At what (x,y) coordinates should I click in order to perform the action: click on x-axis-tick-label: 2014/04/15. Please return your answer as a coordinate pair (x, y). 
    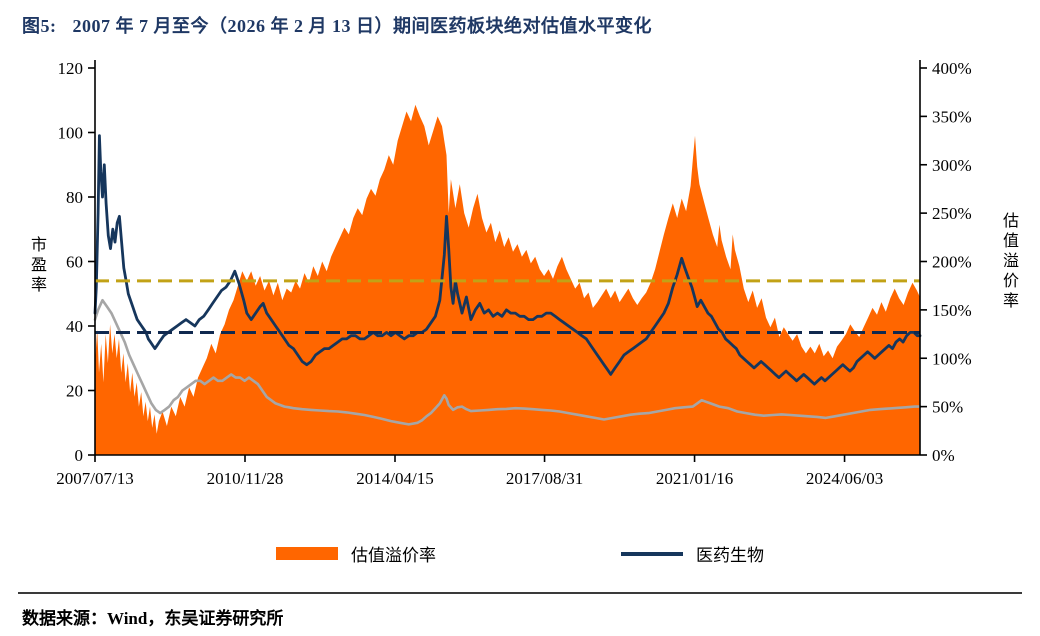
    Looking at the image, I should click on (394, 478).